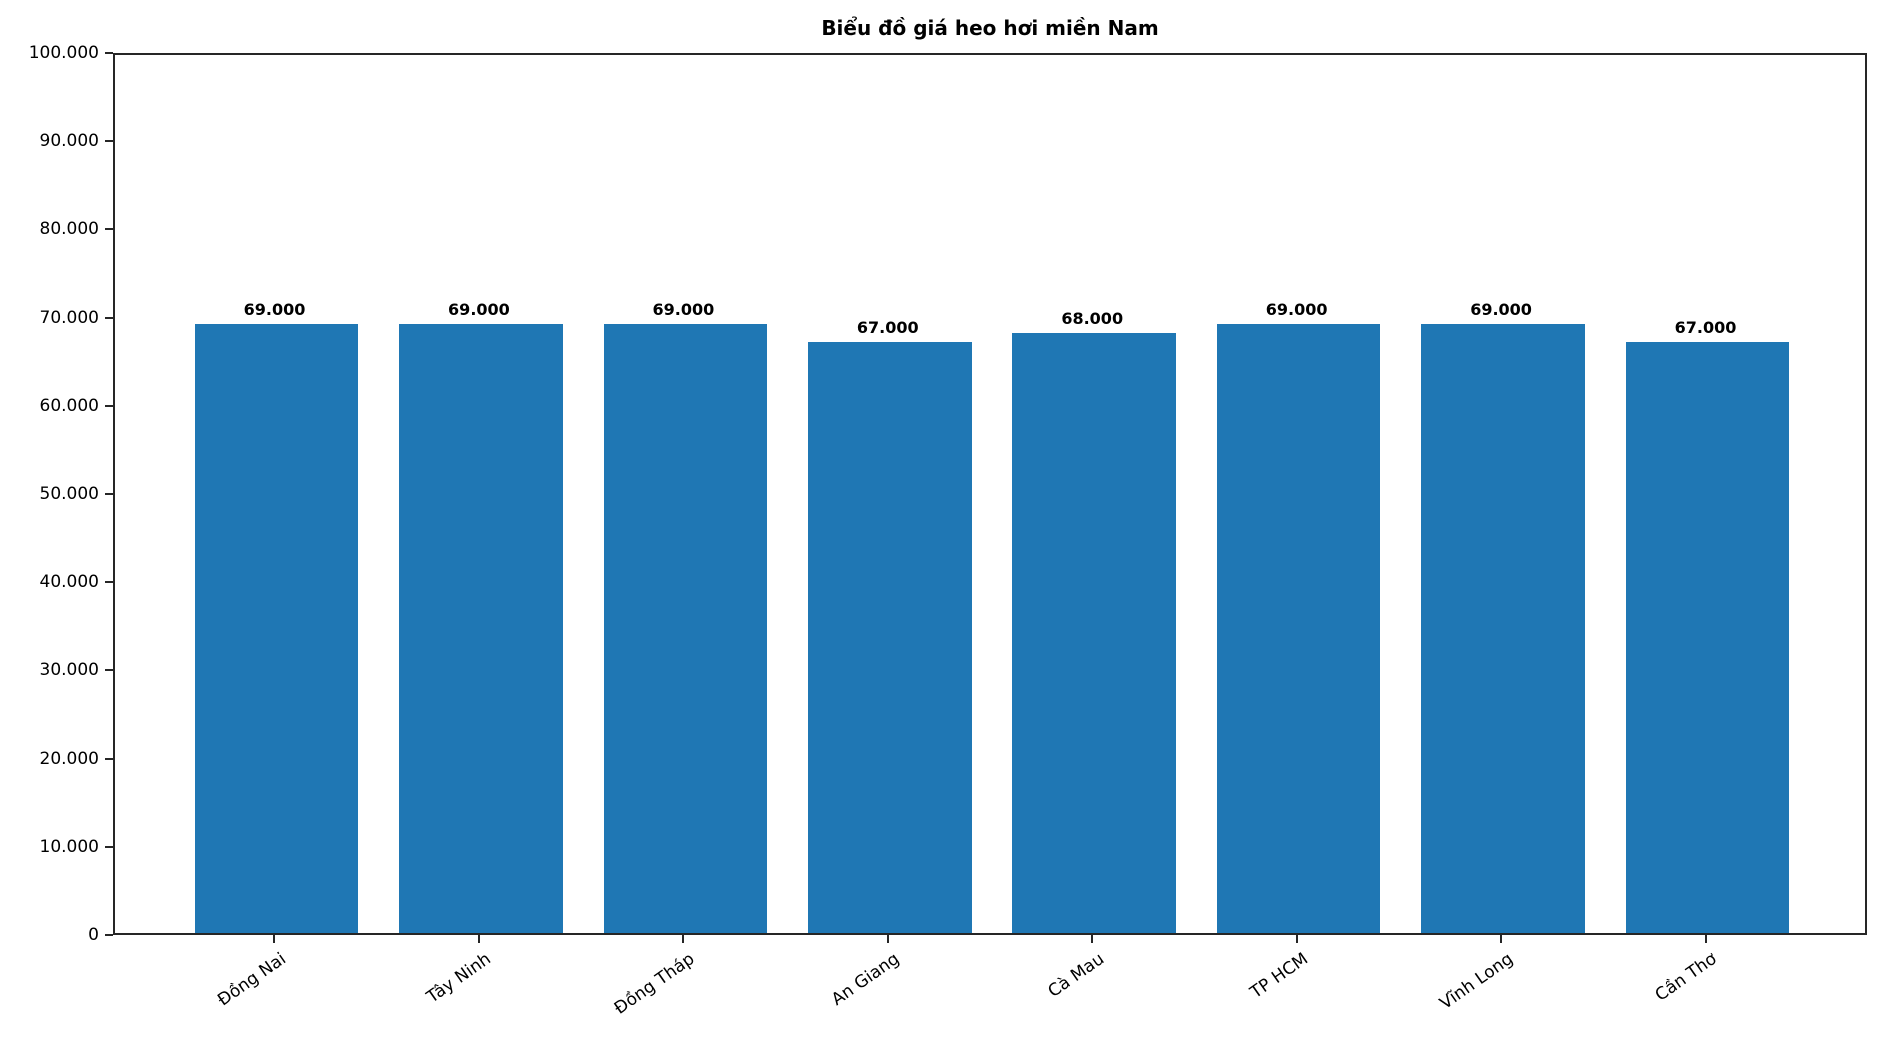 This screenshot has height=1050, width=1890. Describe the element at coordinates (63, 53) in the screenshot. I see `y-tick-label: 100.000` at that location.